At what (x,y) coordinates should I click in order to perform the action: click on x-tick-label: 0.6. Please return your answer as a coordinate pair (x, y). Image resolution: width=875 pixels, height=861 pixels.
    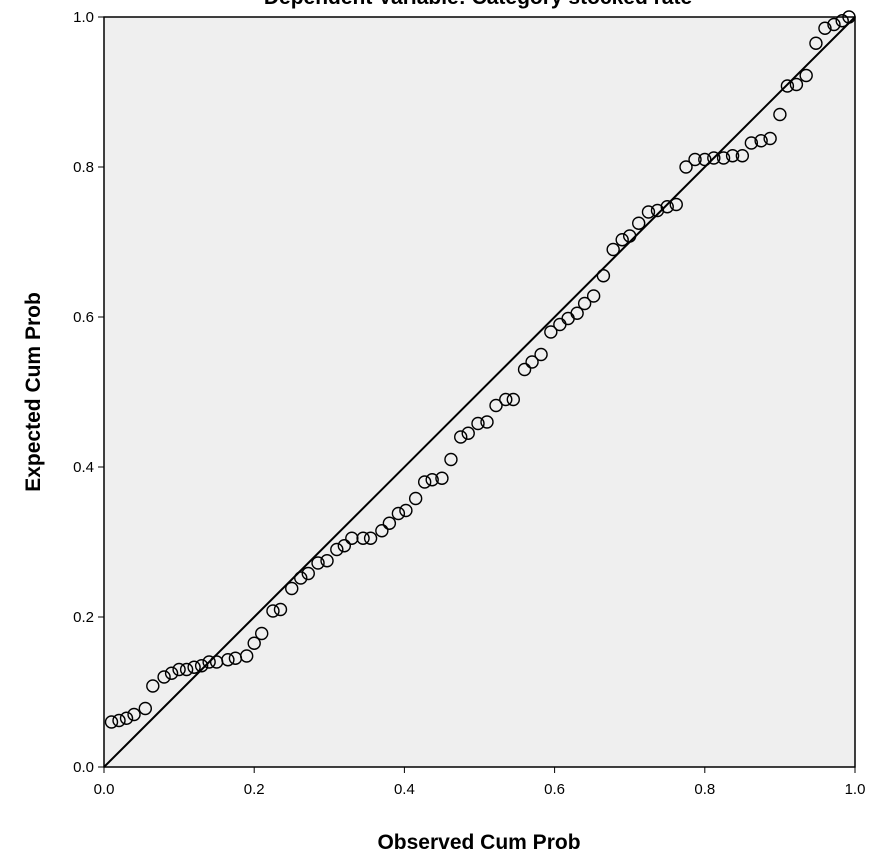
    Looking at the image, I should click on (554, 789).